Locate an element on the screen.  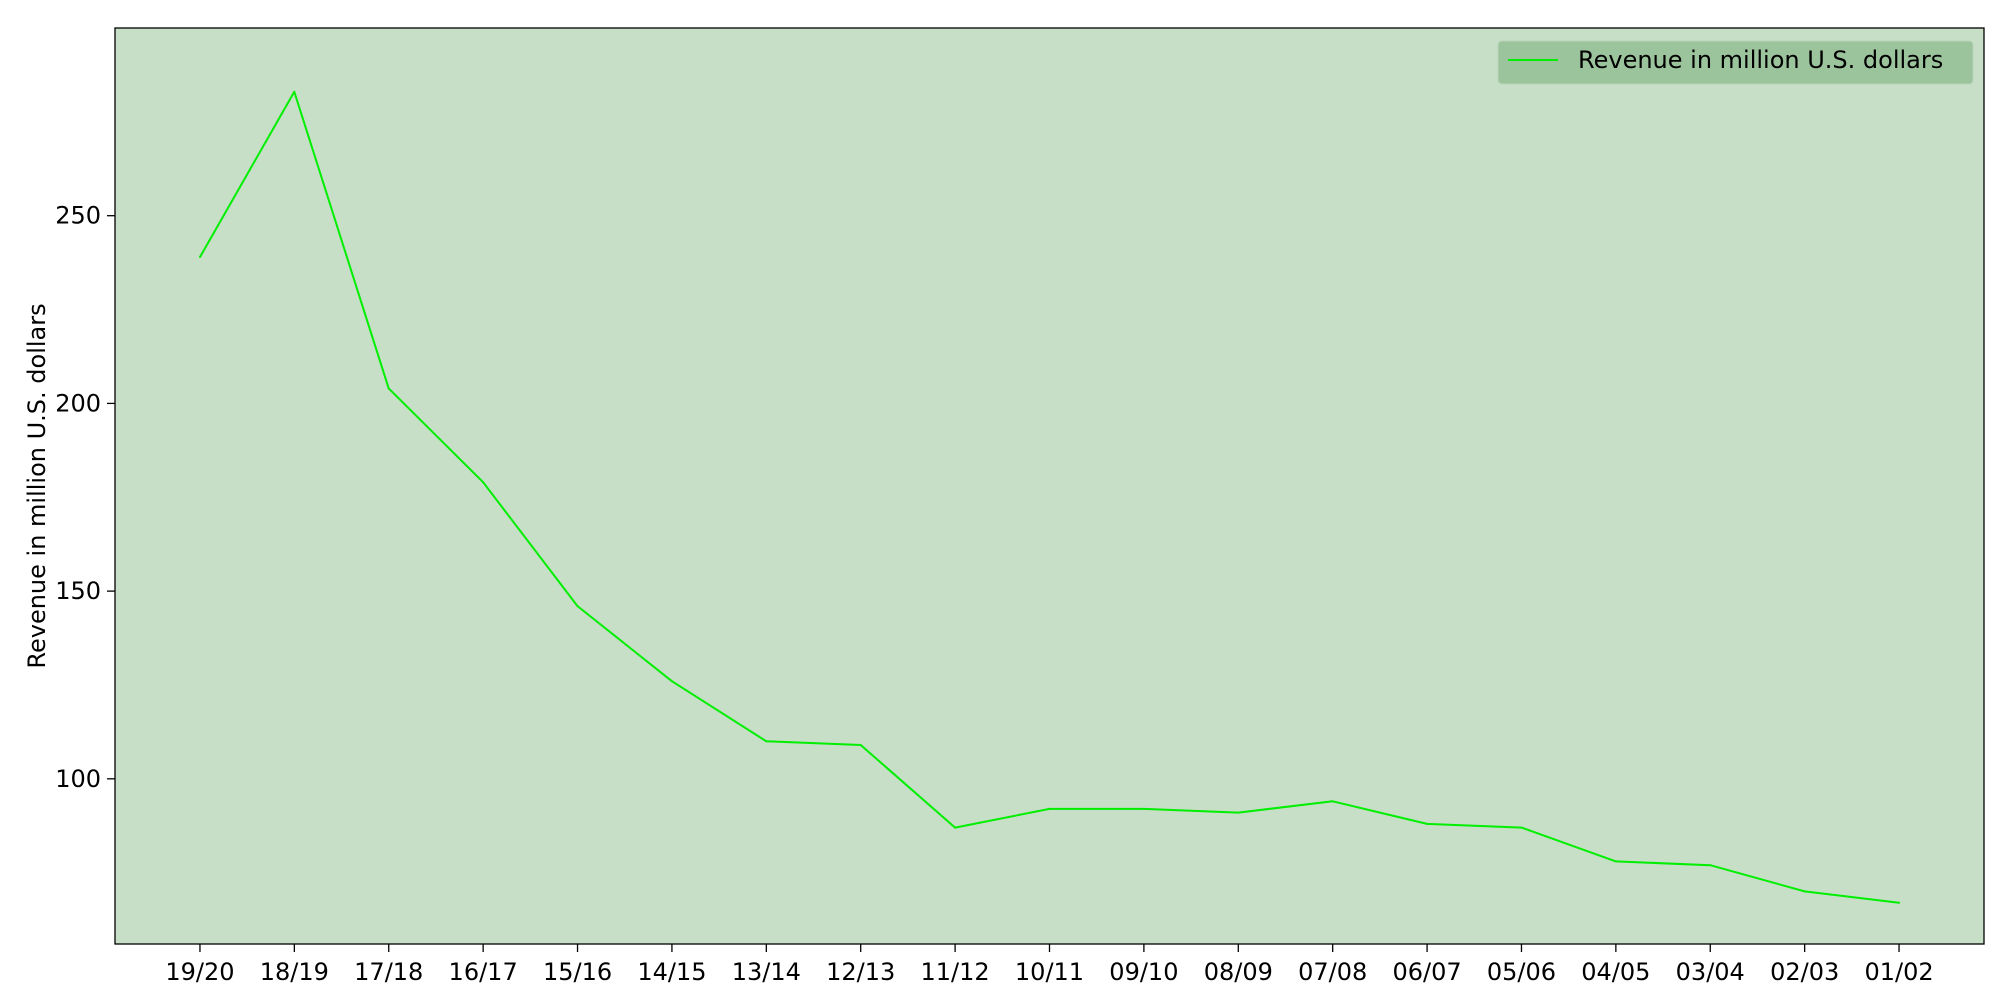
y-tick-label: 200 is located at coordinates (78, 403).